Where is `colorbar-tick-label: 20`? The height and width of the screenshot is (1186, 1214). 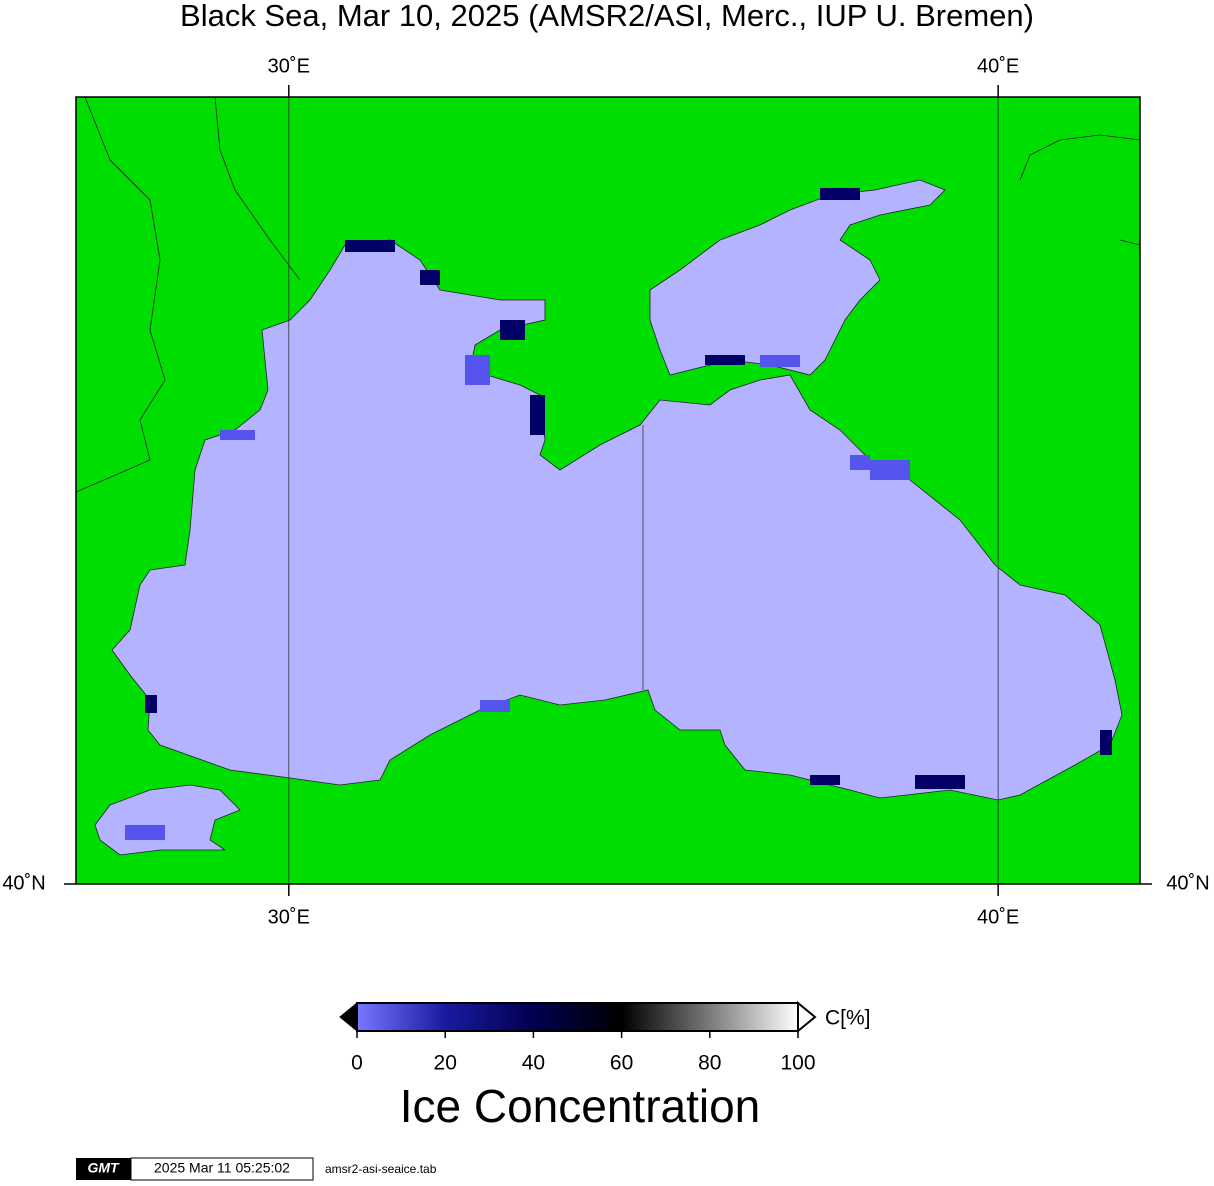
colorbar-tick-label: 20 is located at coordinates (445, 1063).